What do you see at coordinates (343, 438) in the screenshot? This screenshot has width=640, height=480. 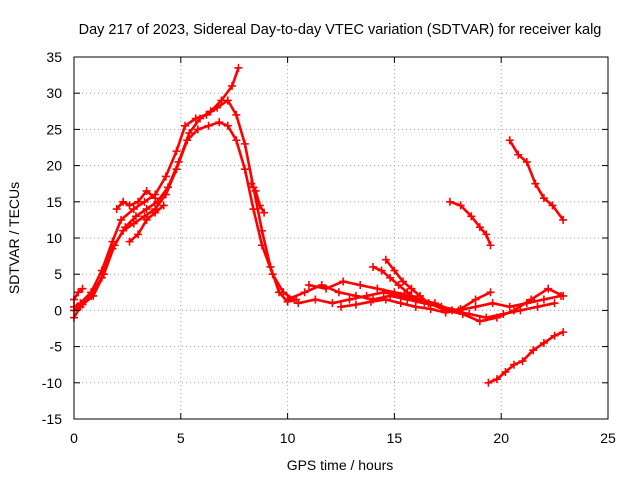 I see `x-tick-labels: 0 5 10 15 20 25` at bounding box center [343, 438].